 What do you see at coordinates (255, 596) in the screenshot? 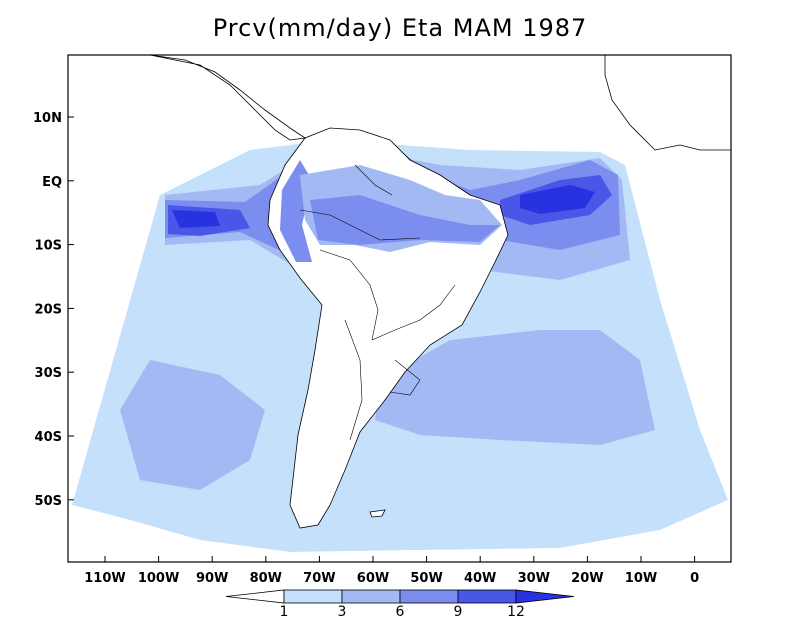
I see `colorbar-low-triangle` at bounding box center [255, 596].